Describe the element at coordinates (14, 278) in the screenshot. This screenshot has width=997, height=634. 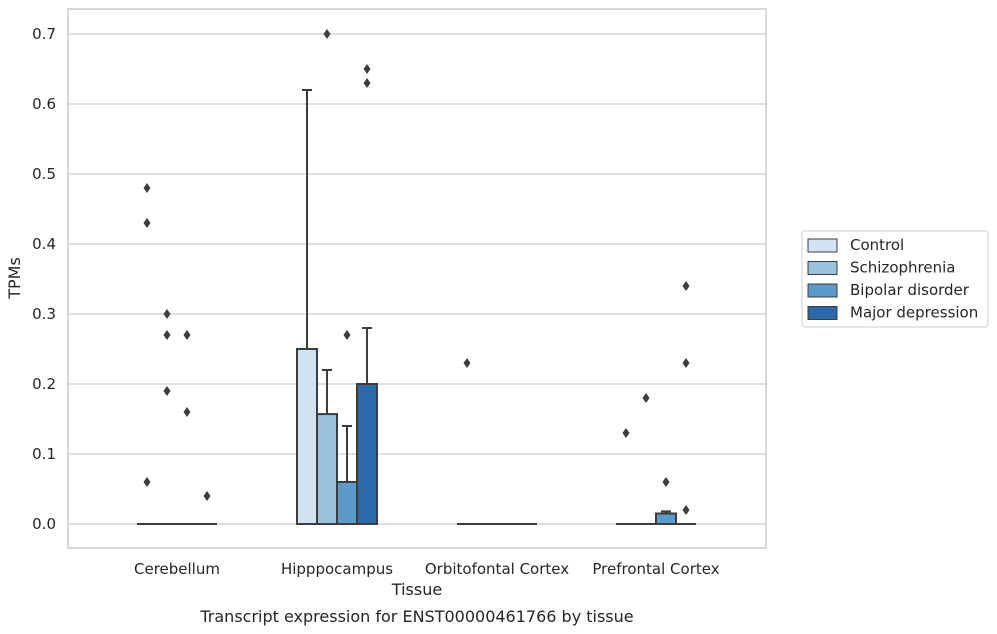
I see `y-axis-label: TPMs` at that location.